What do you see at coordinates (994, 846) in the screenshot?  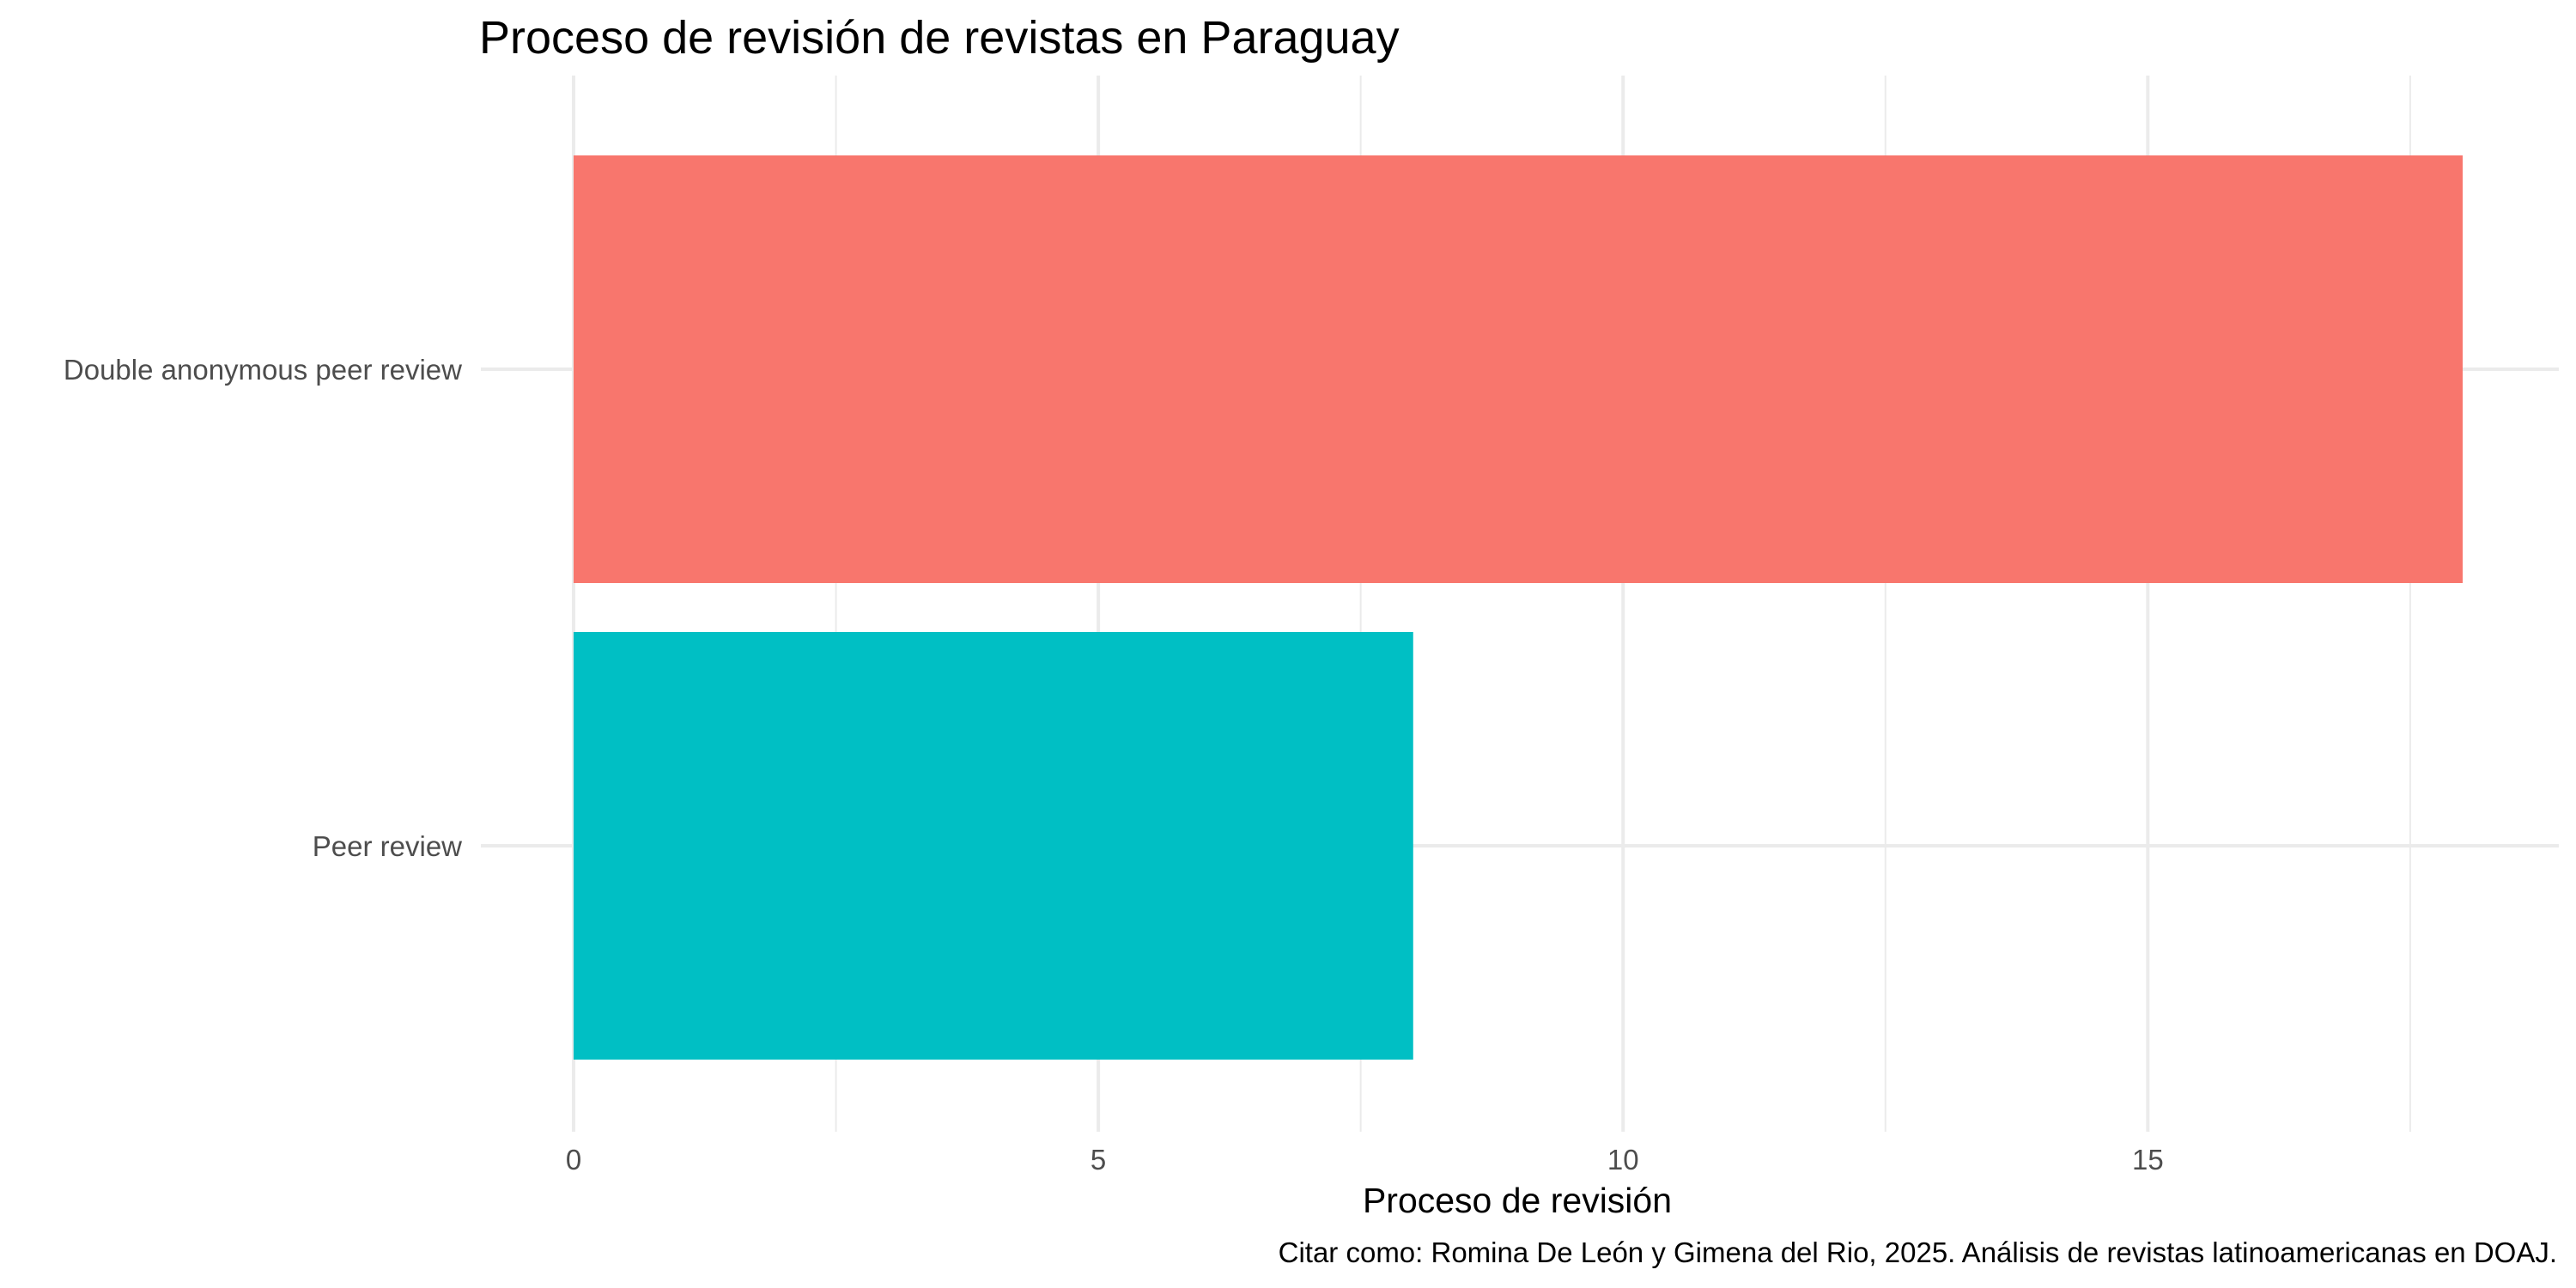 I see `bar-peer-review` at bounding box center [994, 846].